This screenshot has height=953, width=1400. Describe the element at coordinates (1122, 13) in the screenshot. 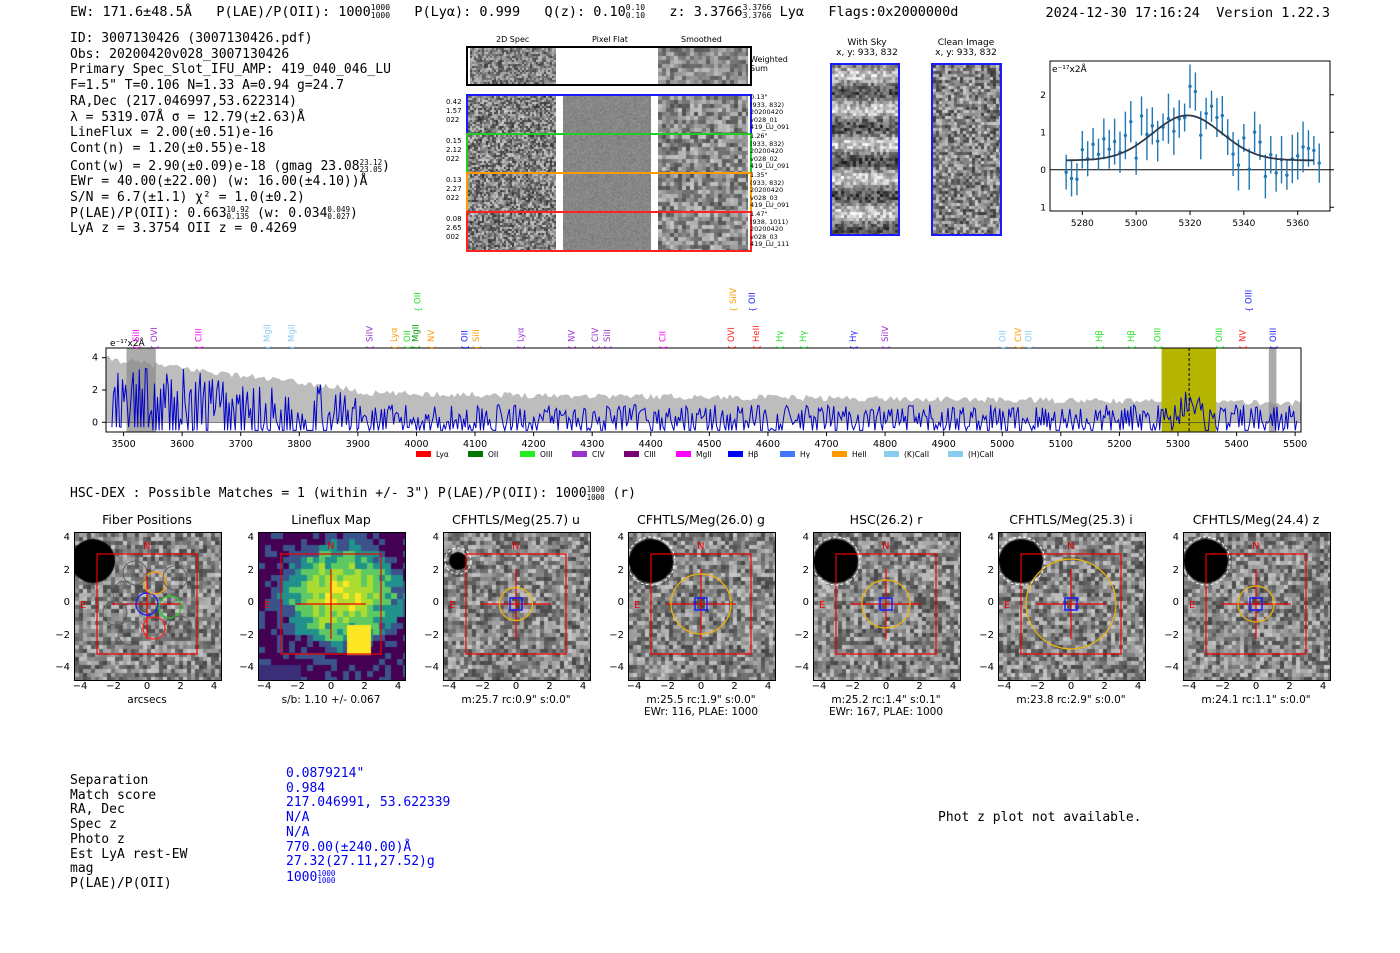

I see `timestamp: 2024-12-30 17:16:24` at that location.